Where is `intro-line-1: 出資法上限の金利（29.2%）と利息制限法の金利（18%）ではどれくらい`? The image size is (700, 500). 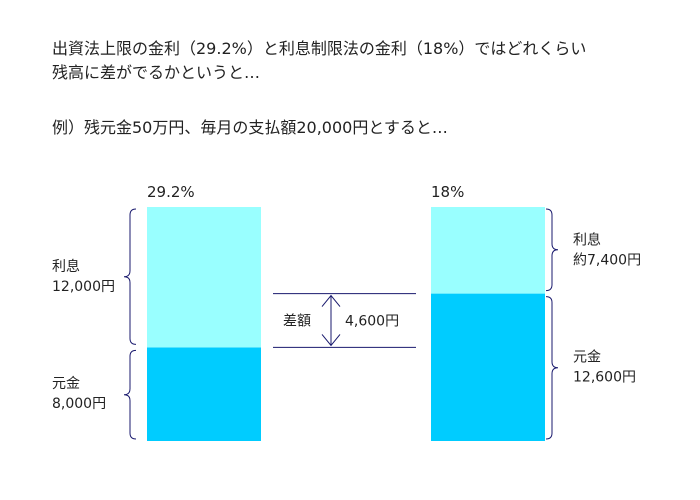
intro-line-1: 出資法上限の金利（29.2%）と利息制限法の金利（18%）ではどれくらい is located at coordinates (319, 48).